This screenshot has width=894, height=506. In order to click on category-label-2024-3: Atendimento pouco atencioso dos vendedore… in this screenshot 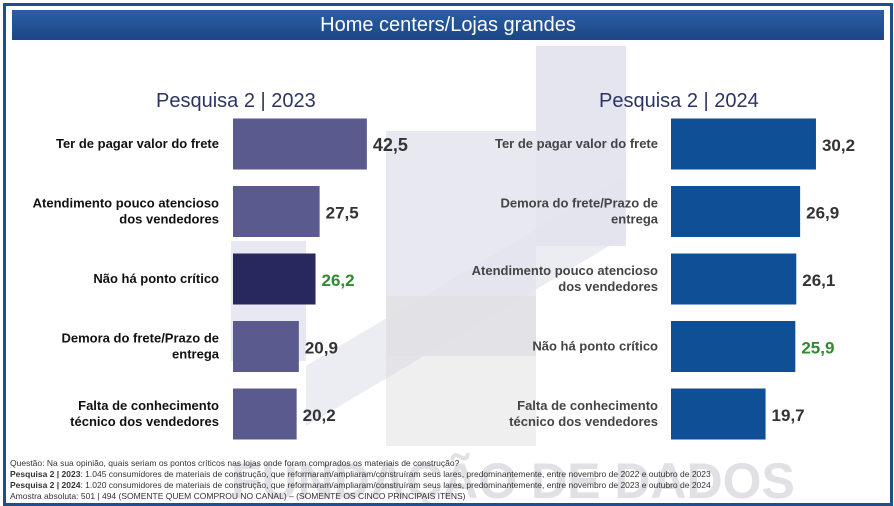, I will do `click(565, 278)`.